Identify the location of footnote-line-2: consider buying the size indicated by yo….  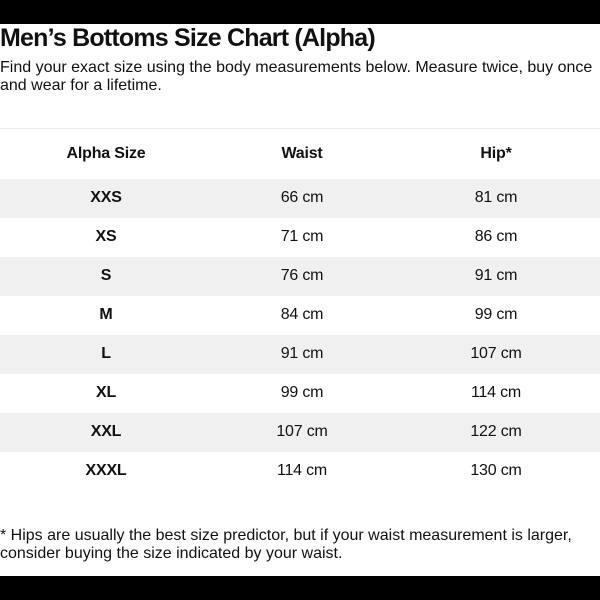
(171, 553).